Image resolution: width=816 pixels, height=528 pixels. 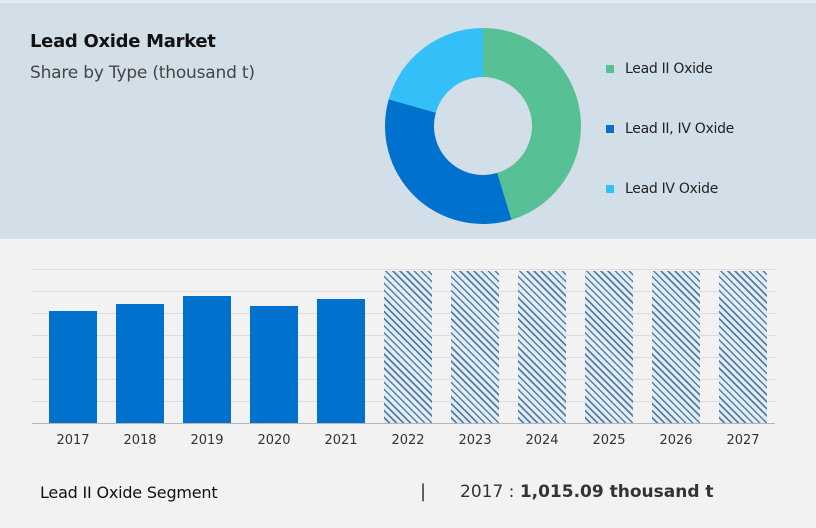 I want to click on legend-label: Lead IV Oxide, so click(x=672, y=189).